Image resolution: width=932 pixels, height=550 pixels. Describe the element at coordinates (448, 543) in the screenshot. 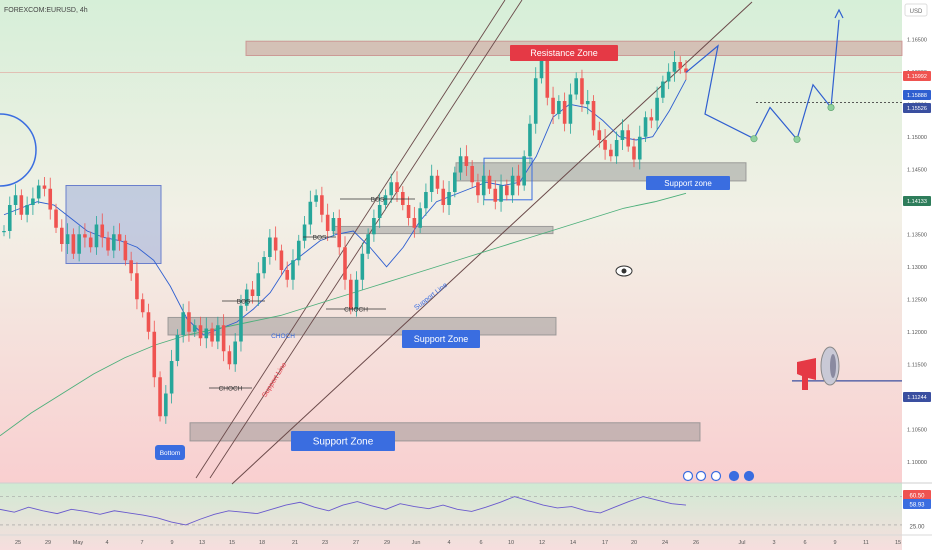

I see `x-tick-label: 4` at that location.